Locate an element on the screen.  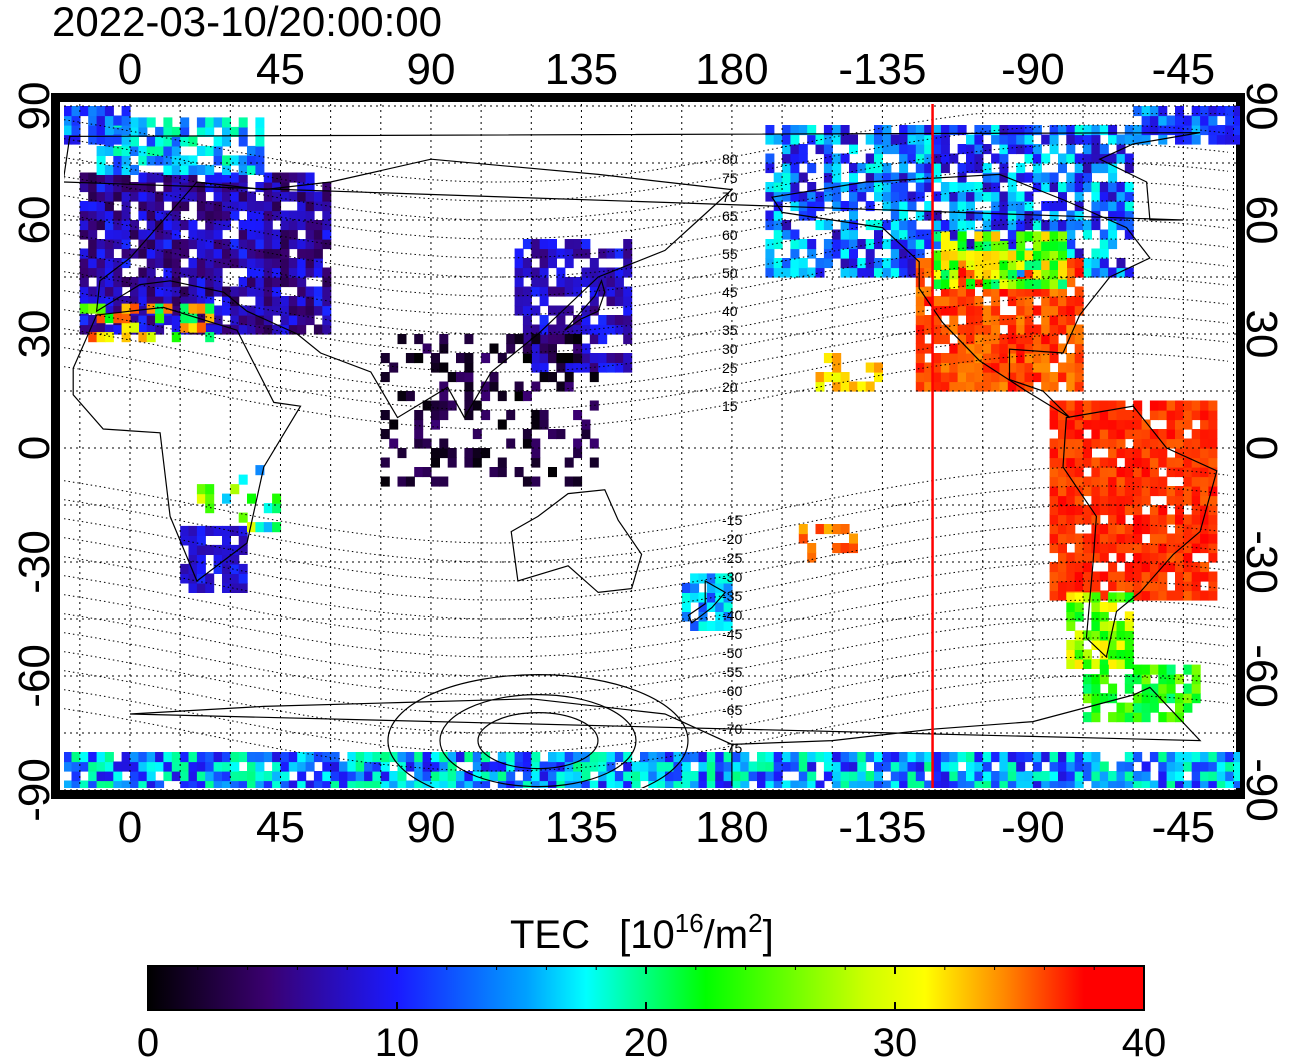
coastline is located at coordinates (665, 736).